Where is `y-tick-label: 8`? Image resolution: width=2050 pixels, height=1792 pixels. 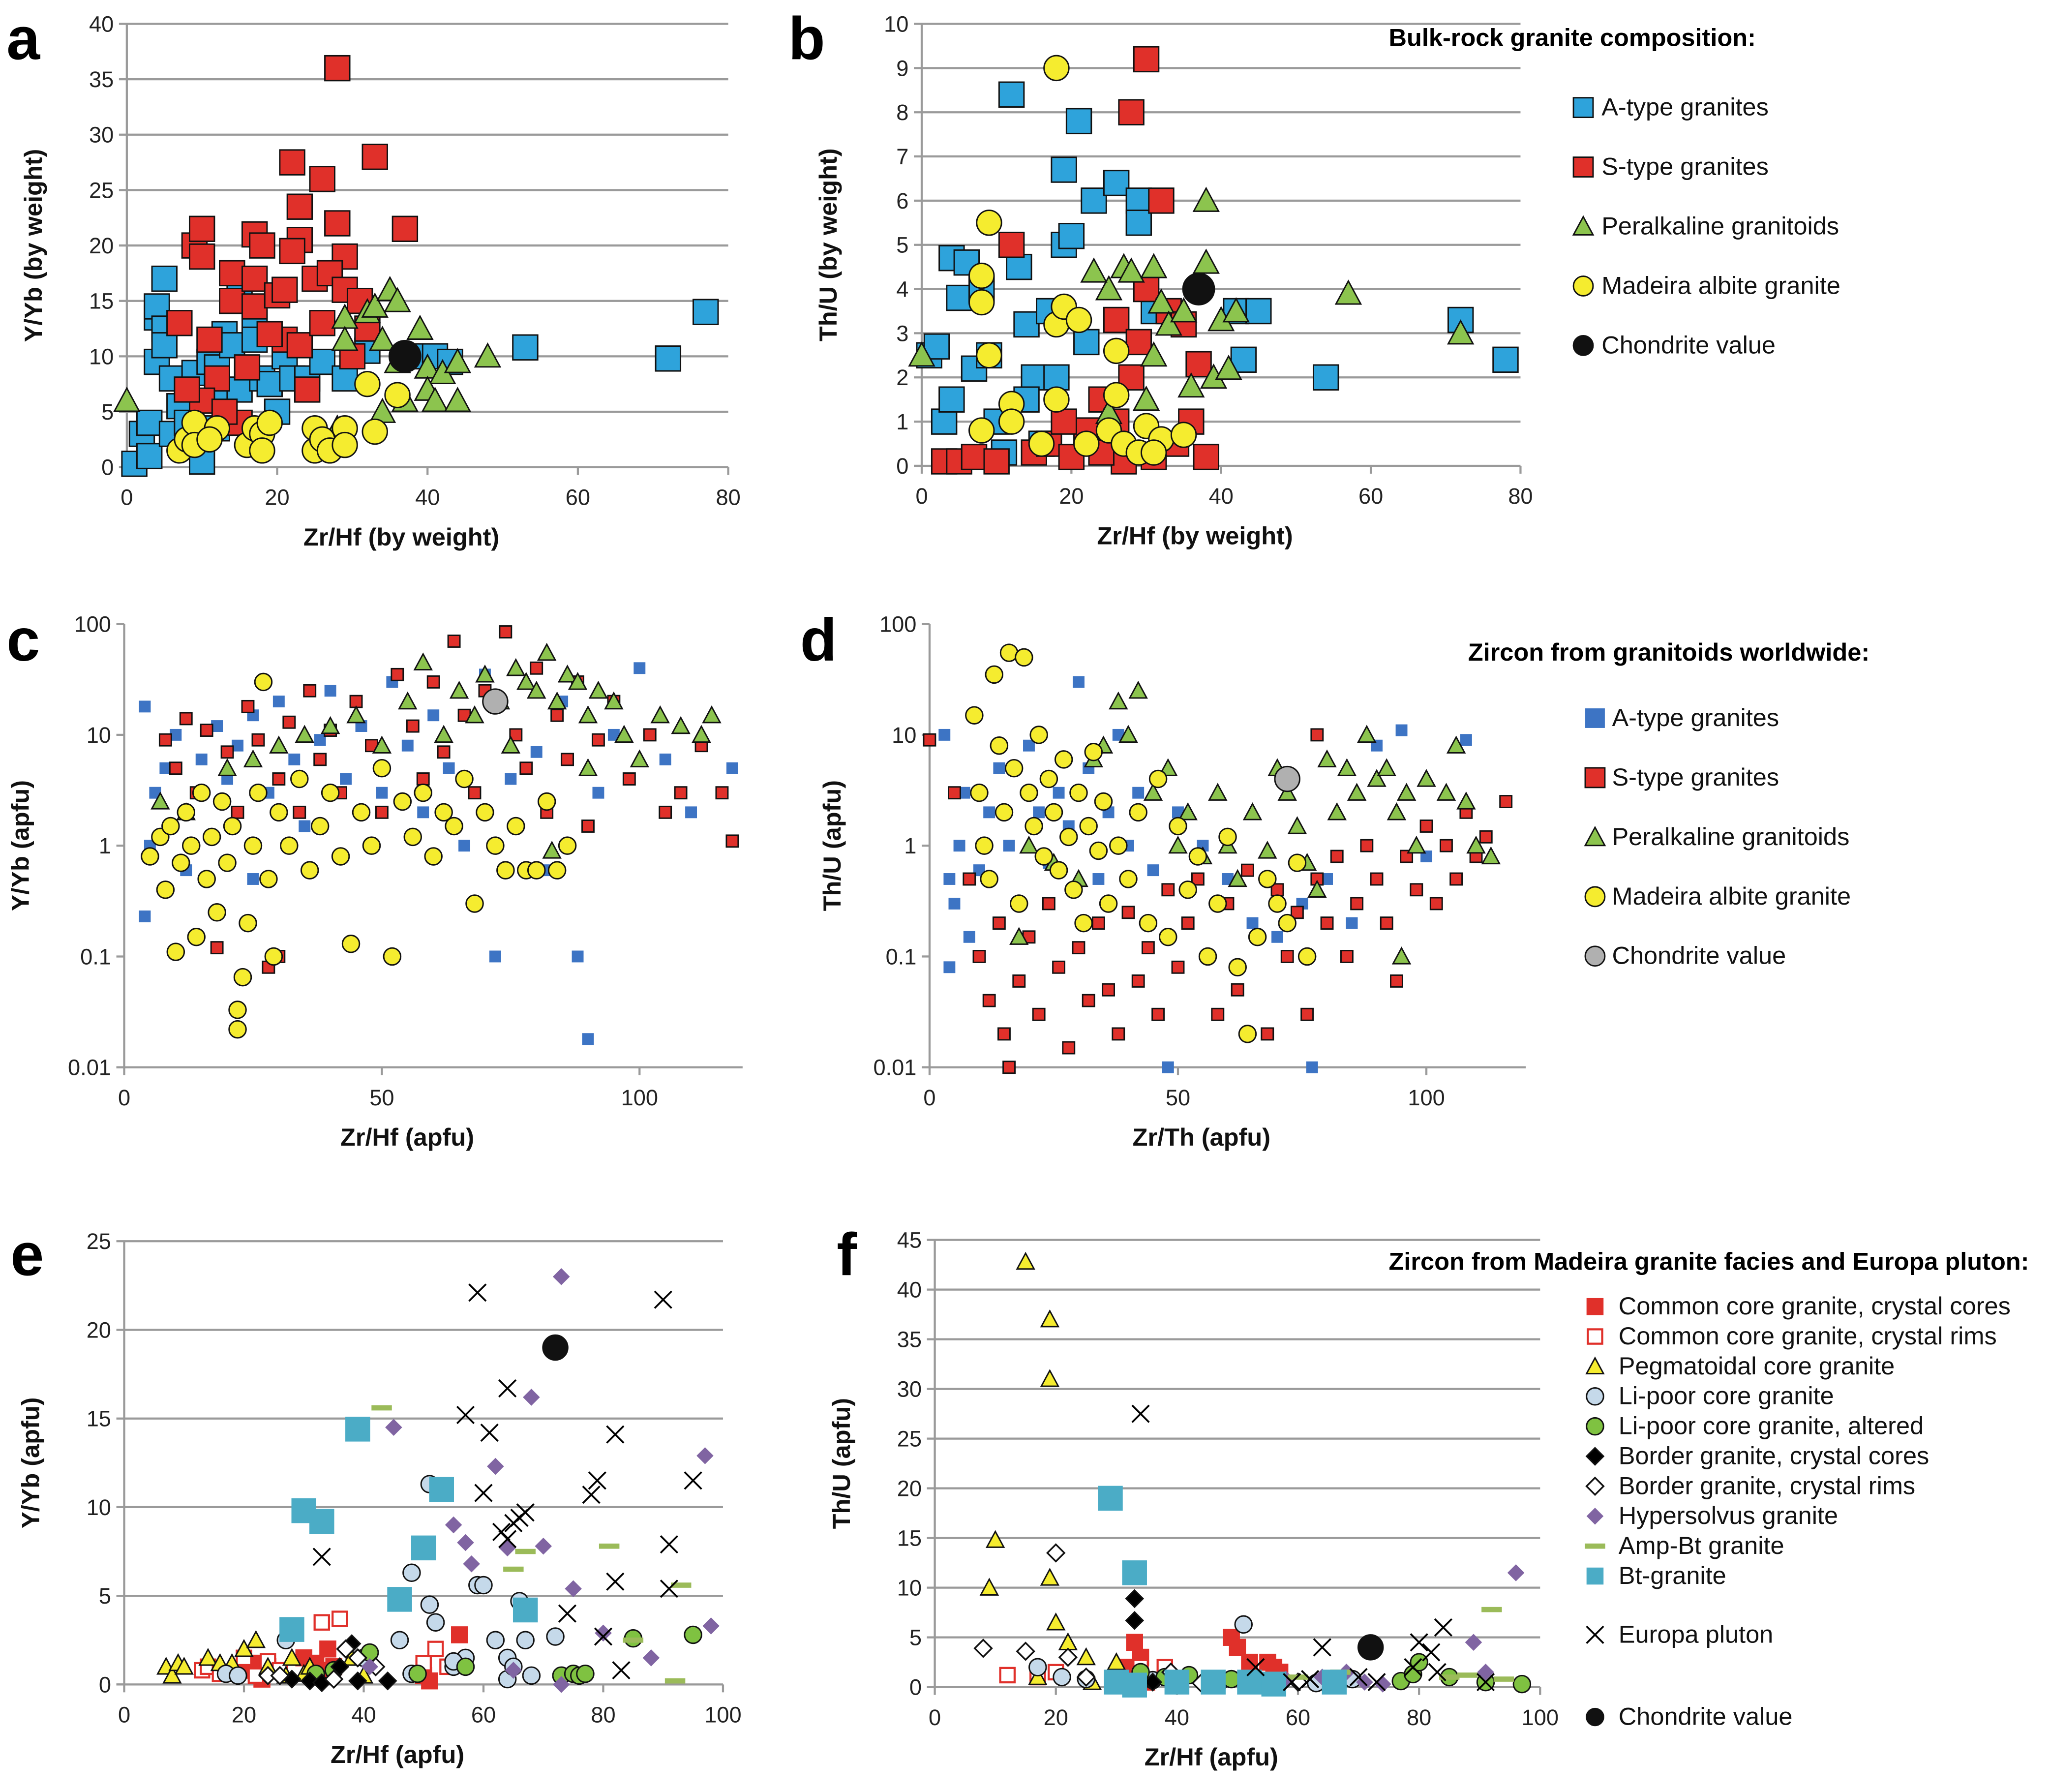
y-tick-label: 8 is located at coordinates (902, 113).